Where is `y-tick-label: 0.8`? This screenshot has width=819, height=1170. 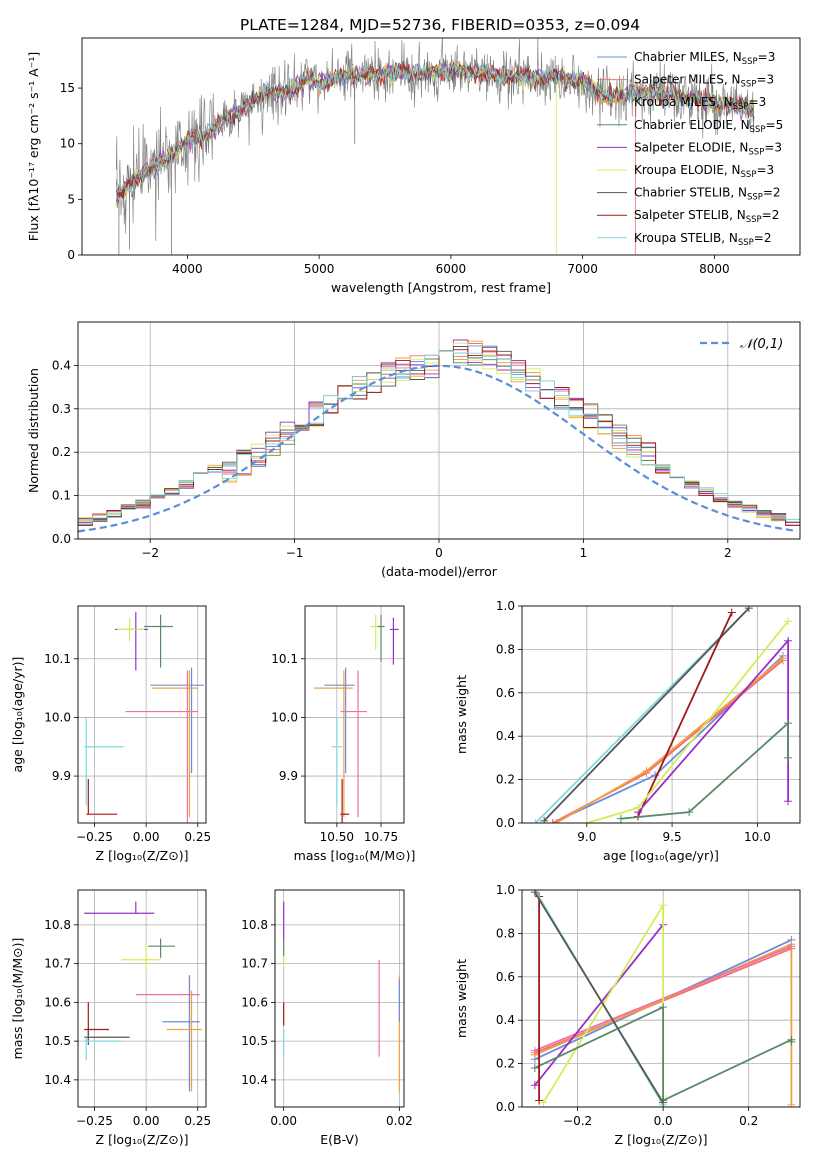 y-tick-label: 0.8 is located at coordinates (505, 933).